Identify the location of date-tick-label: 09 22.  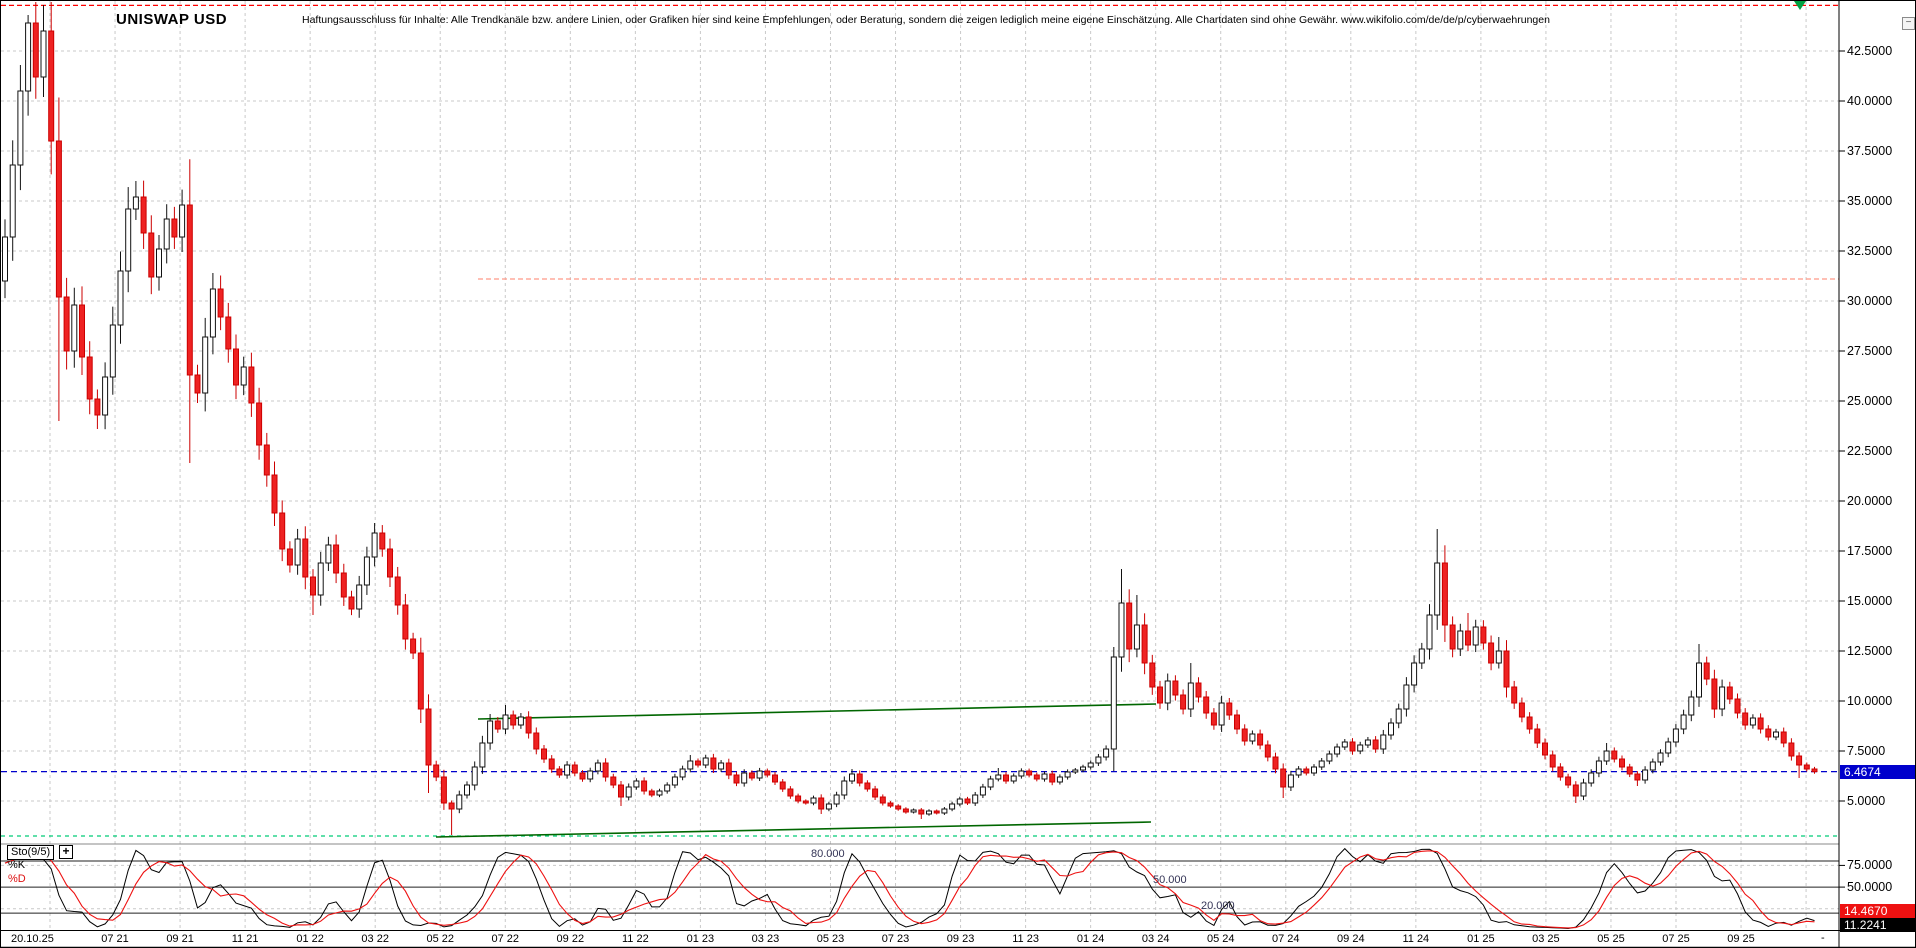
(570, 939).